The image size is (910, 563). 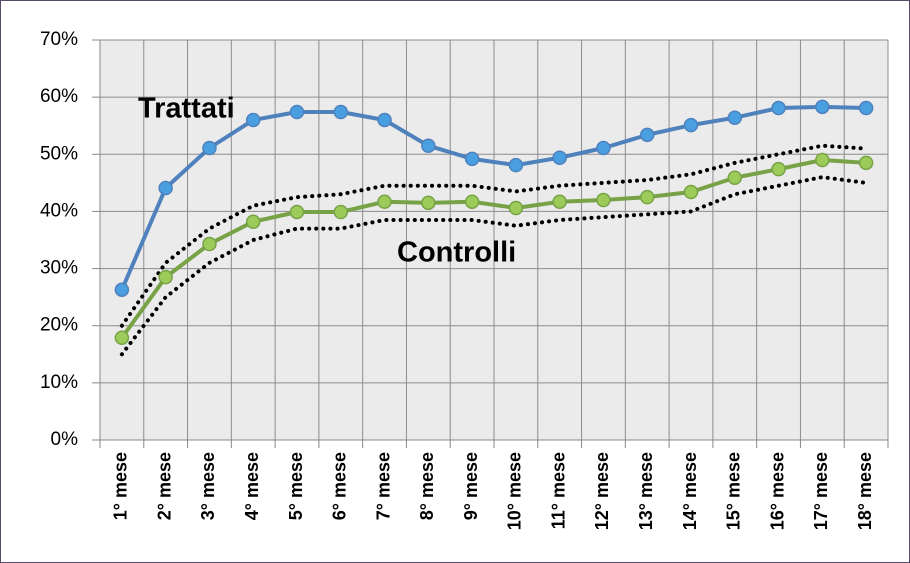 What do you see at coordinates (59, 382) in the screenshot?
I see `y-tick-label: 10%` at bounding box center [59, 382].